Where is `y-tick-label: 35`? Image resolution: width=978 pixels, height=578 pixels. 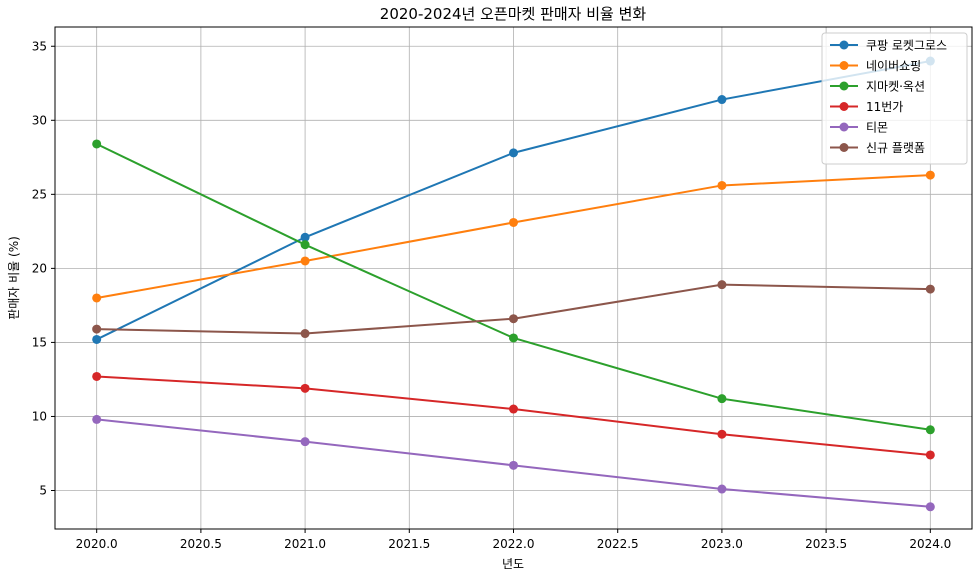 y-tick-label: 35 is located at coordinates (39, 46).